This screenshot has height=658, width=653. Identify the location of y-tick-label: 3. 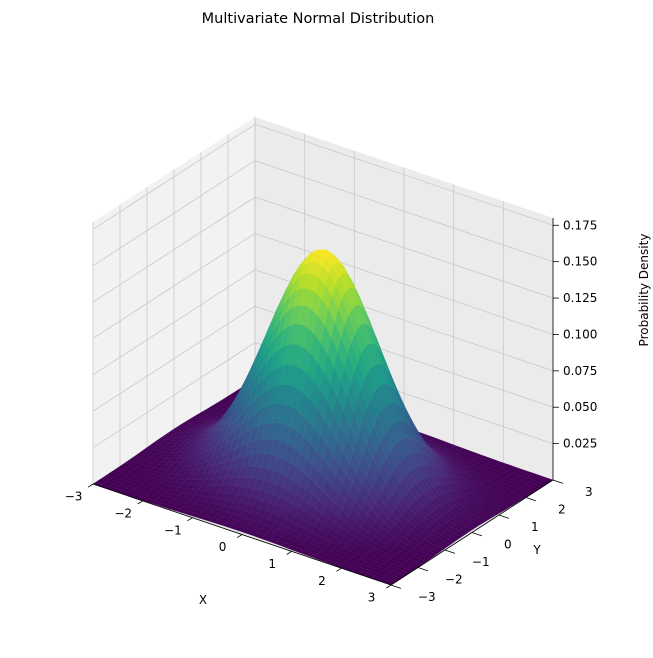
(589, 492).